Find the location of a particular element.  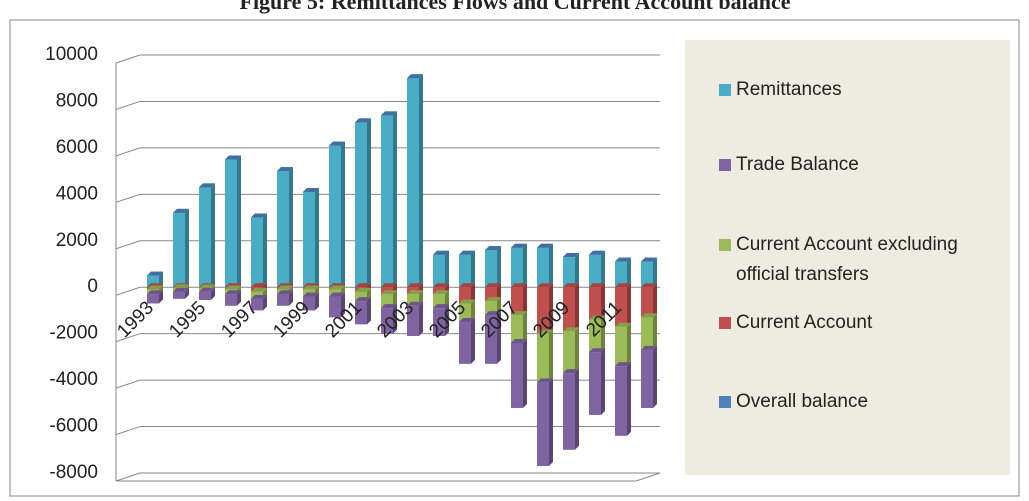

legend-label: Remittances is located at coordinates (789, 89).